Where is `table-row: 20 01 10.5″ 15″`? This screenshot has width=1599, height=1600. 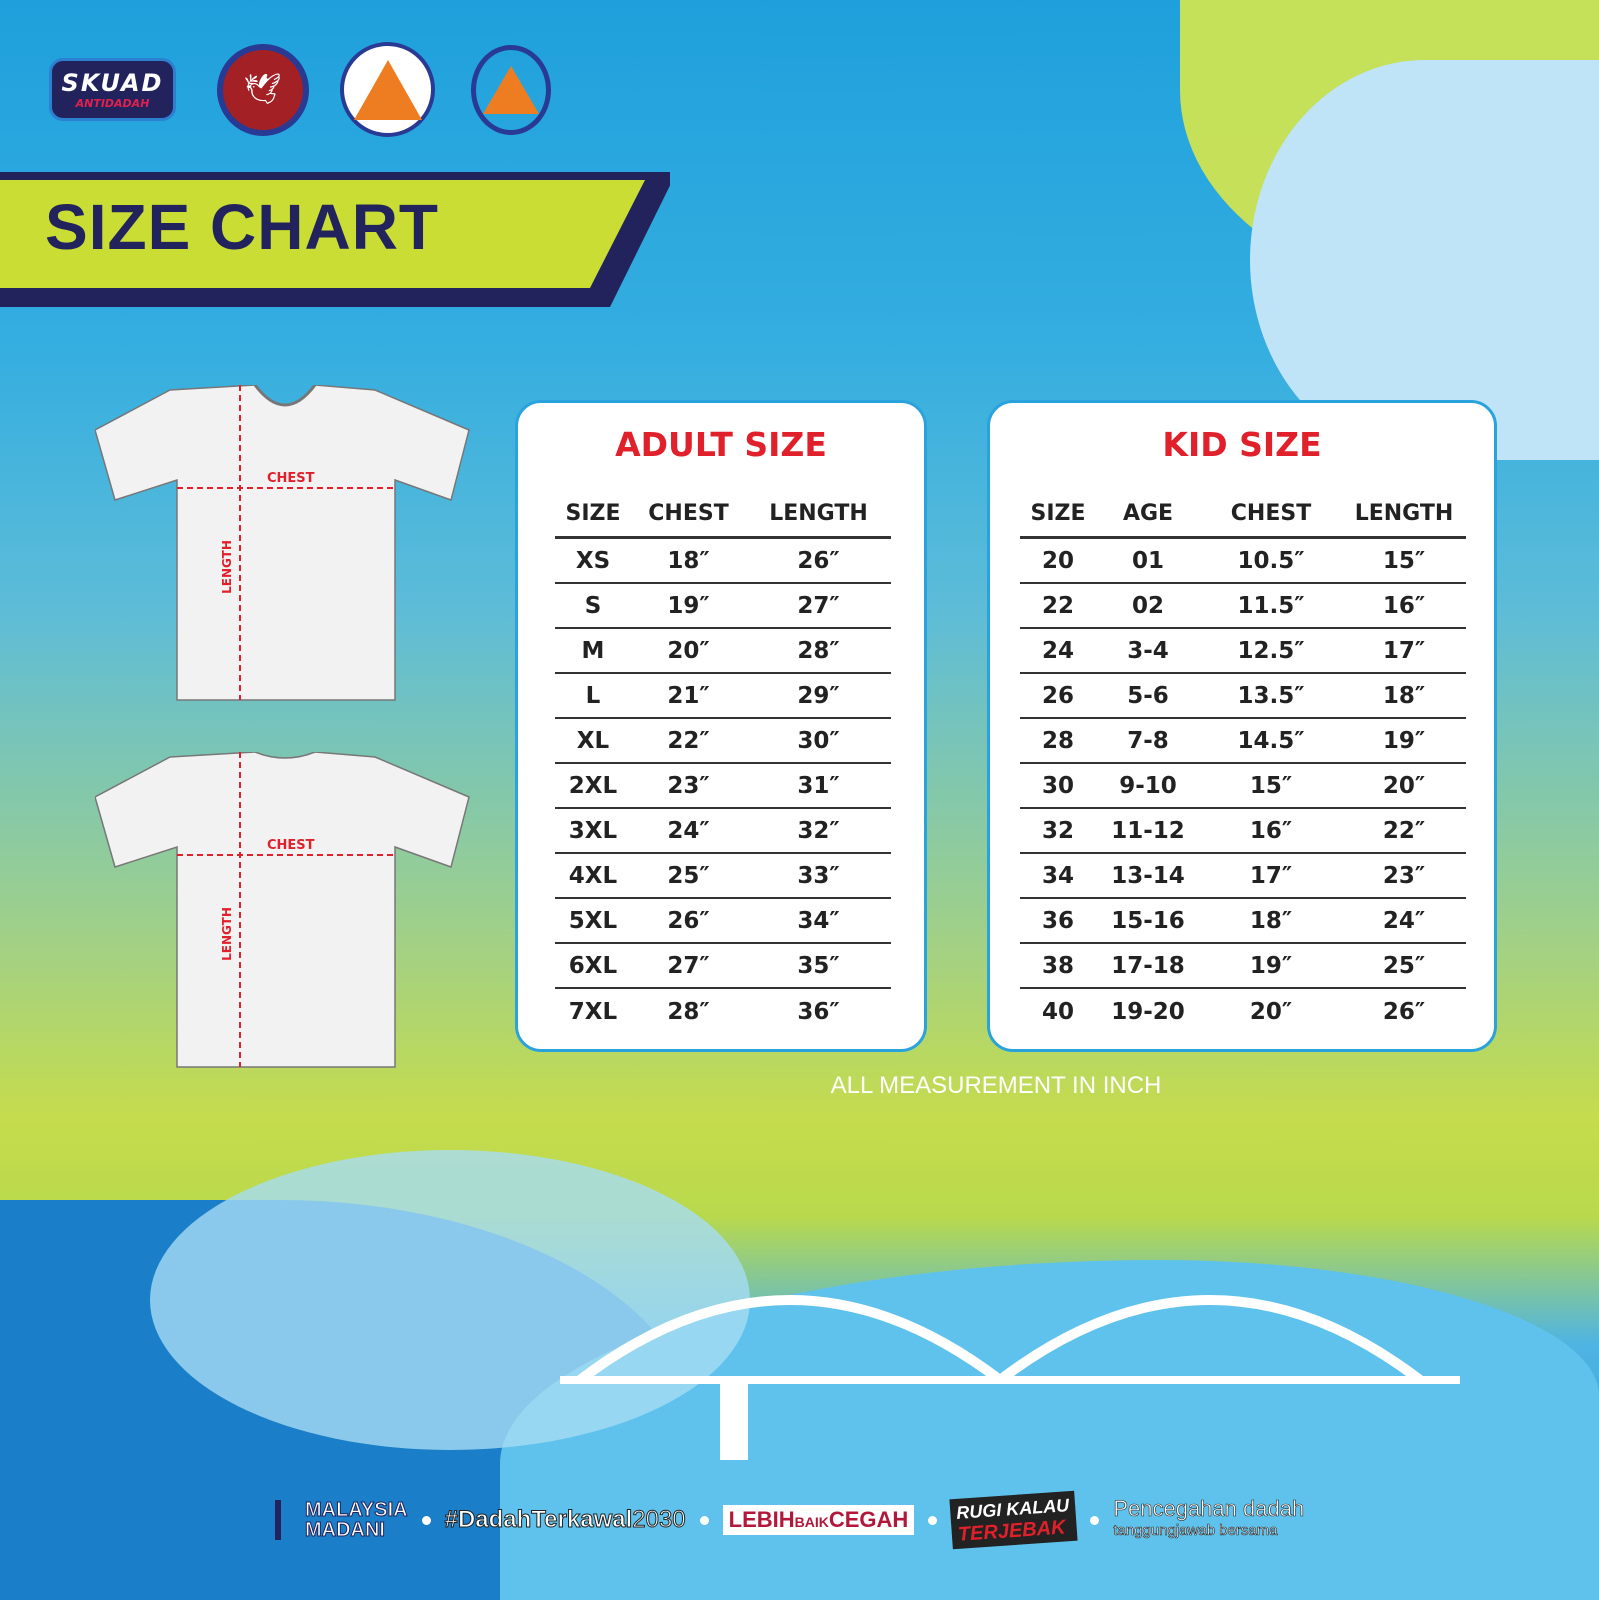 table-row: 20 01 10.5″ 15″ is located at coordinates (1243, 561).